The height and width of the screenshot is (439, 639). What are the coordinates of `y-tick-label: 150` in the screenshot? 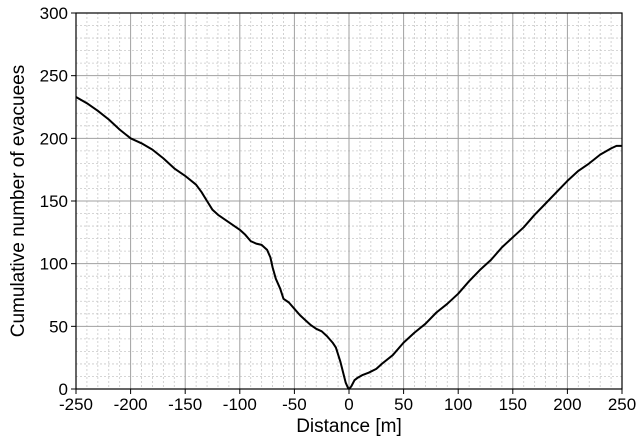 It's located at (54, 201).